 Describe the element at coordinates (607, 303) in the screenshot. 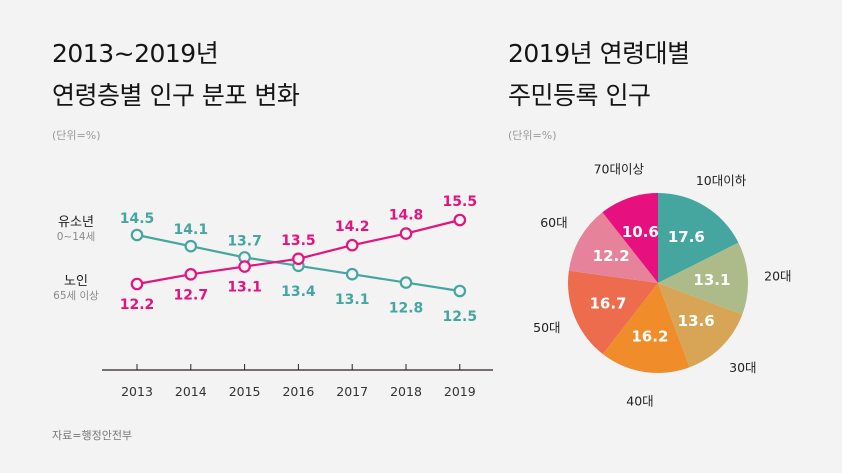

I see `pie-value-label: 16.7` at that location.